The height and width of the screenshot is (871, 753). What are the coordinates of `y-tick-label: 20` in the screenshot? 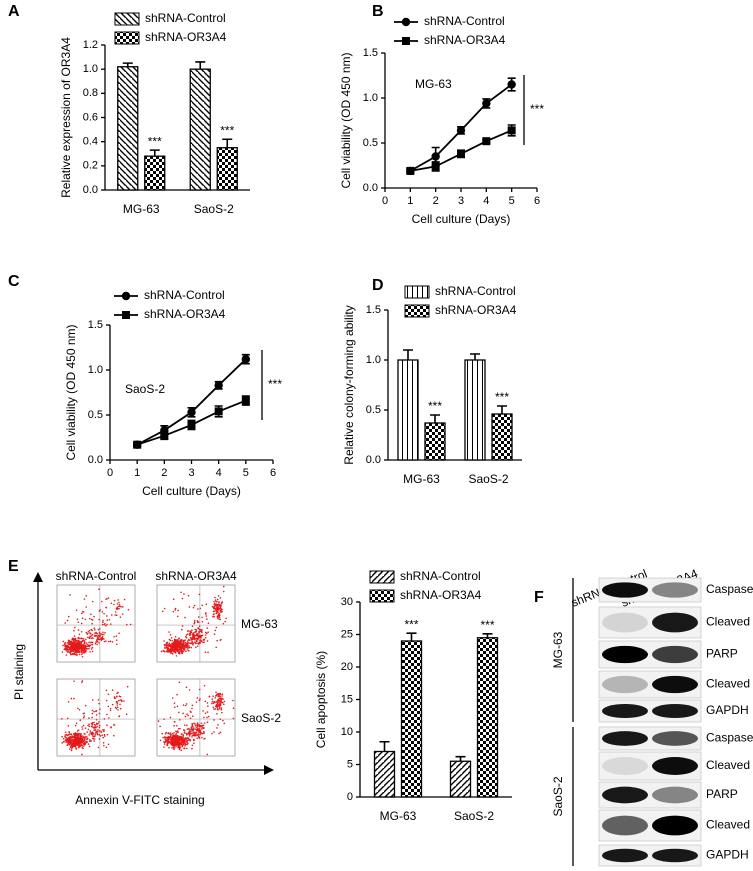 It's located at (347, 667).